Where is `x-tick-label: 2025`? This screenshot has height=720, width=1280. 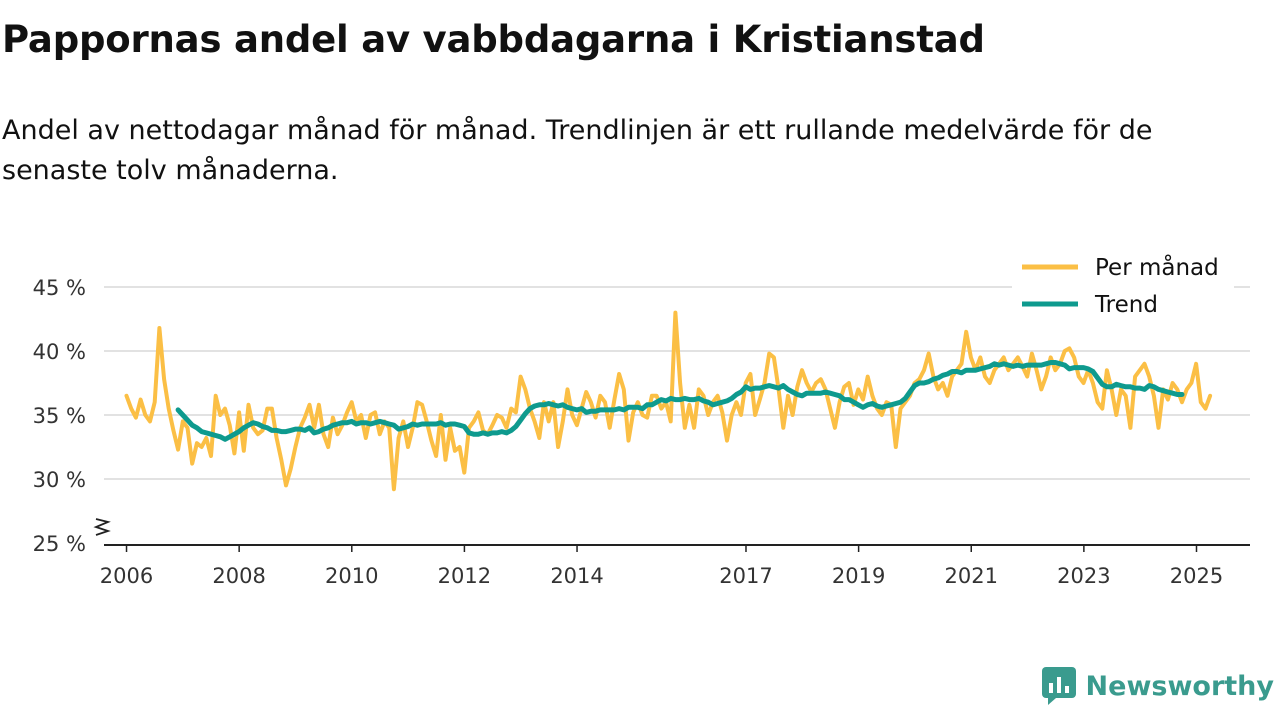
x-tick-label: 2025 is located at coordinates (1196, 576).